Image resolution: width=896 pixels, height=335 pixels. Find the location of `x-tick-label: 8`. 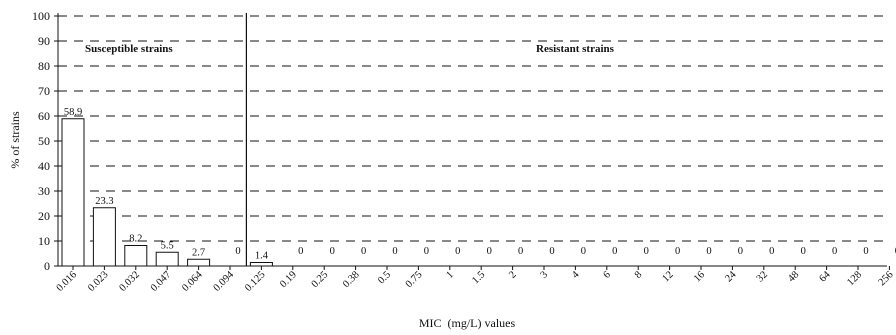

x-tick-label: 8 is located at coordinates (638, 274).